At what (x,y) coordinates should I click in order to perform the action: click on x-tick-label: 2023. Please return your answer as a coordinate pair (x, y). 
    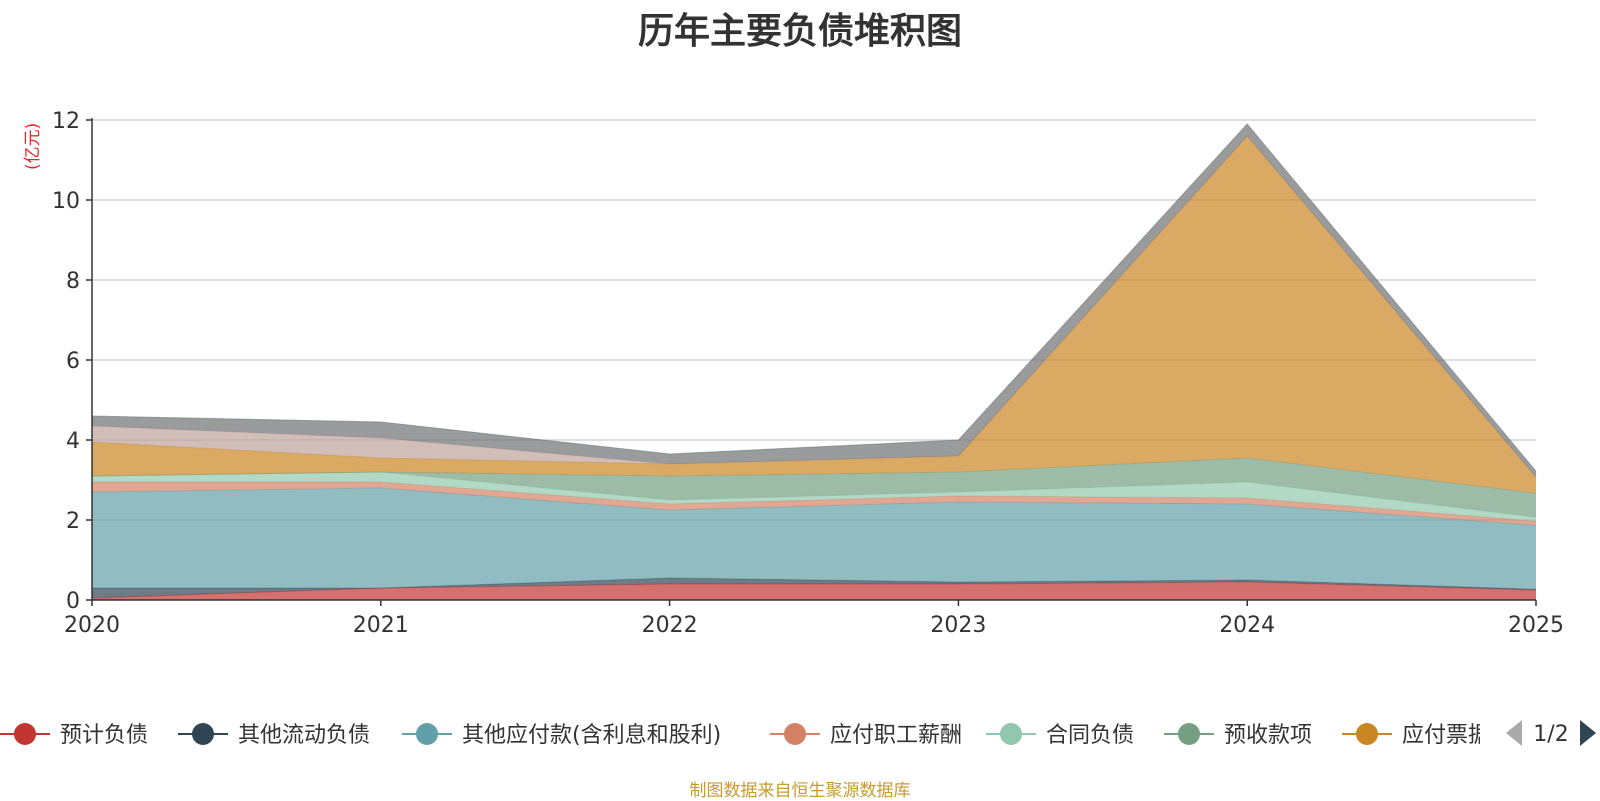
    Looking at the image, I should click on (958, 625).